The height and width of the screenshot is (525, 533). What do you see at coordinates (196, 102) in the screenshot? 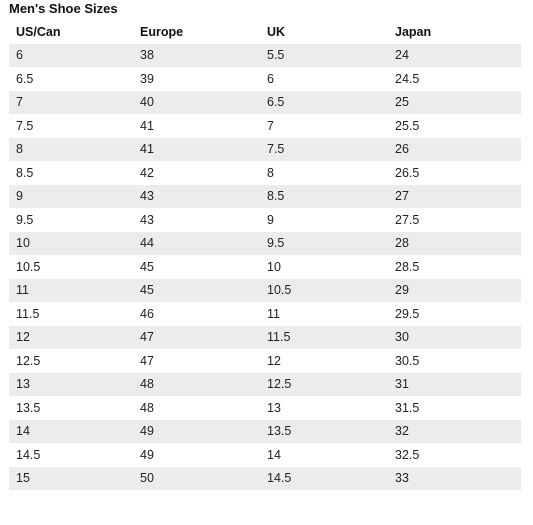
I see `cell-europe: 40` at bounding box center [196, 102].